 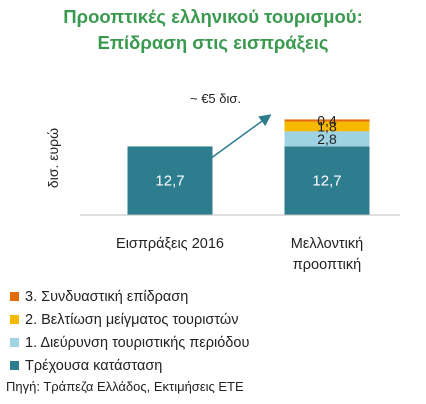 I want to click on data-label-c1-s3: 0,4, so click(x=327, y=121).